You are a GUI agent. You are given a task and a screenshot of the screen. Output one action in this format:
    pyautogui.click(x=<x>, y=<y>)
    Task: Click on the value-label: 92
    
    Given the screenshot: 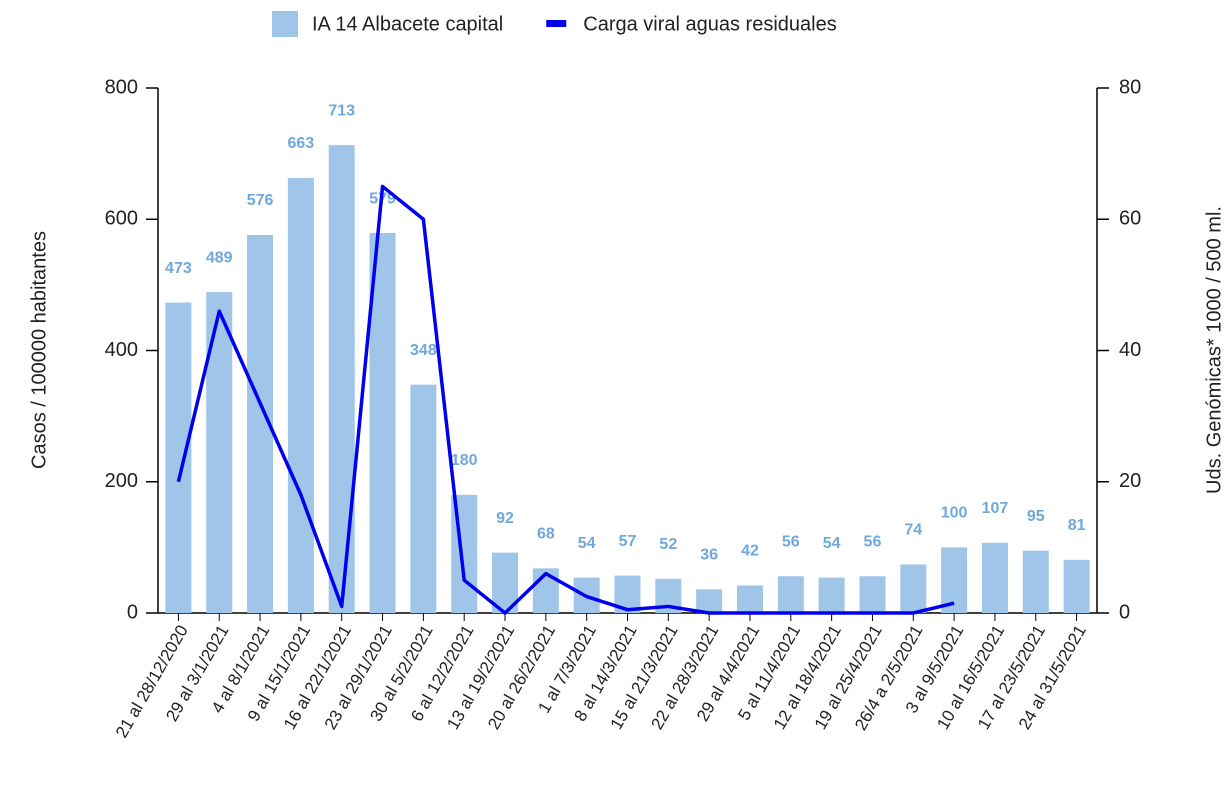 What is the action you would take?
    pyautogui.click(x=505, y=518)
    